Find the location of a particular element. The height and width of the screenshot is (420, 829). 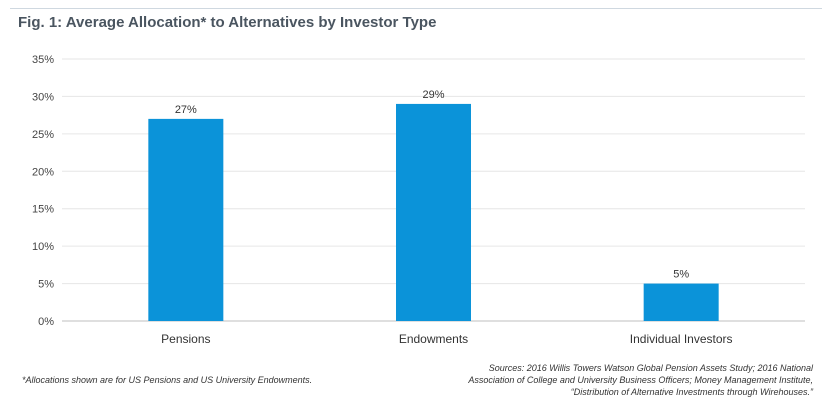

x-category-label: Endowments is located at coordinates (433, 339).